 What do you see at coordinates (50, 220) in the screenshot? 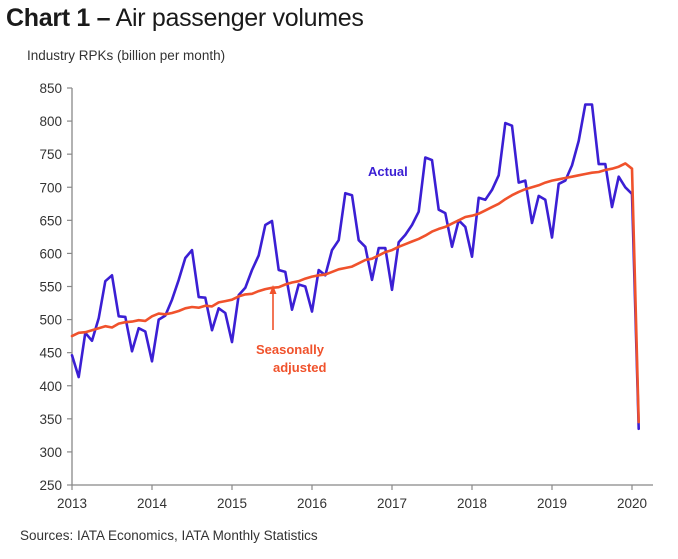
I see `y-tick-label: 650` at bounding box center [50, 220].